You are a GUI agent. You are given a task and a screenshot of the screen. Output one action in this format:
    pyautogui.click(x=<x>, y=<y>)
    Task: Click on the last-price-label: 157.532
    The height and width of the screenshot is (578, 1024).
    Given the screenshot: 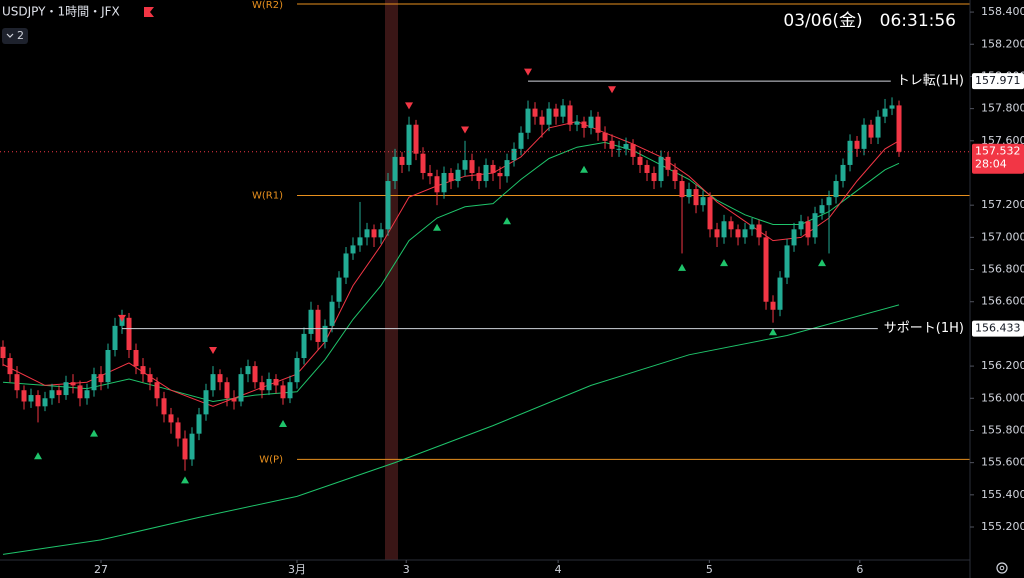 What is the action you would take?
    pyautogui.click(x=998, y=151)
    